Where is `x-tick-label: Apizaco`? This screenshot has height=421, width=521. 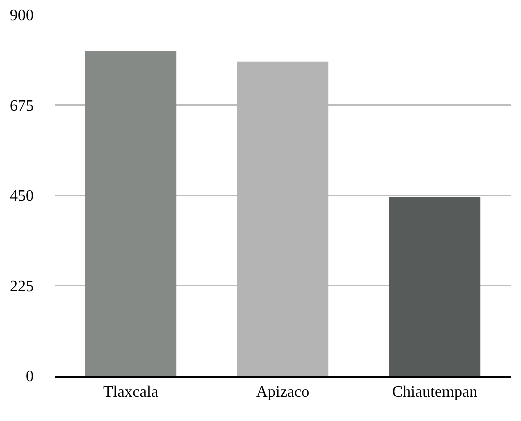
x-tick-label: Apizaco is located at coordinates (283, 393).